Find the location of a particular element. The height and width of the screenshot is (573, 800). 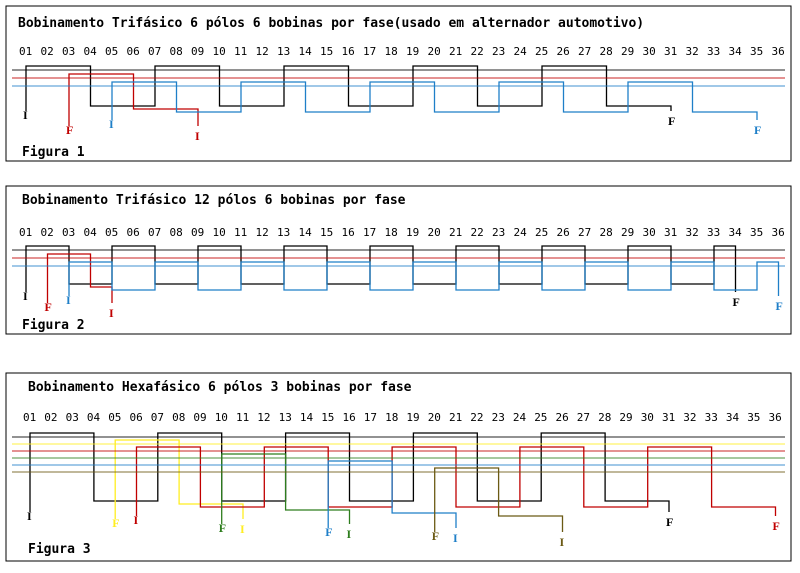

slot-number: 28 is located at coordinates (604, 417).